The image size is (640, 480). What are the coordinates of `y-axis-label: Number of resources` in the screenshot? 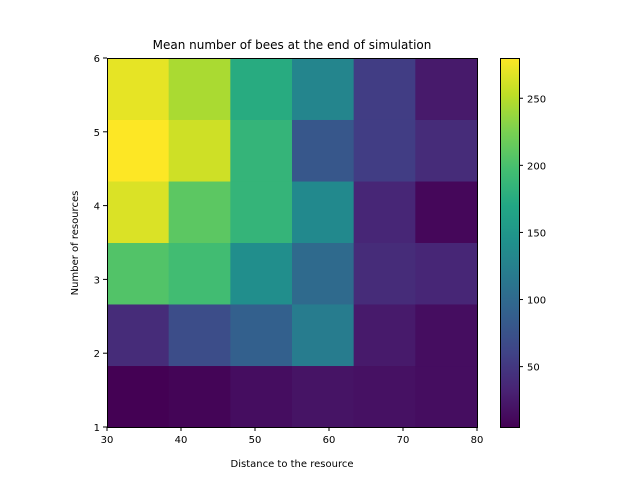 It's located at (75, 243).